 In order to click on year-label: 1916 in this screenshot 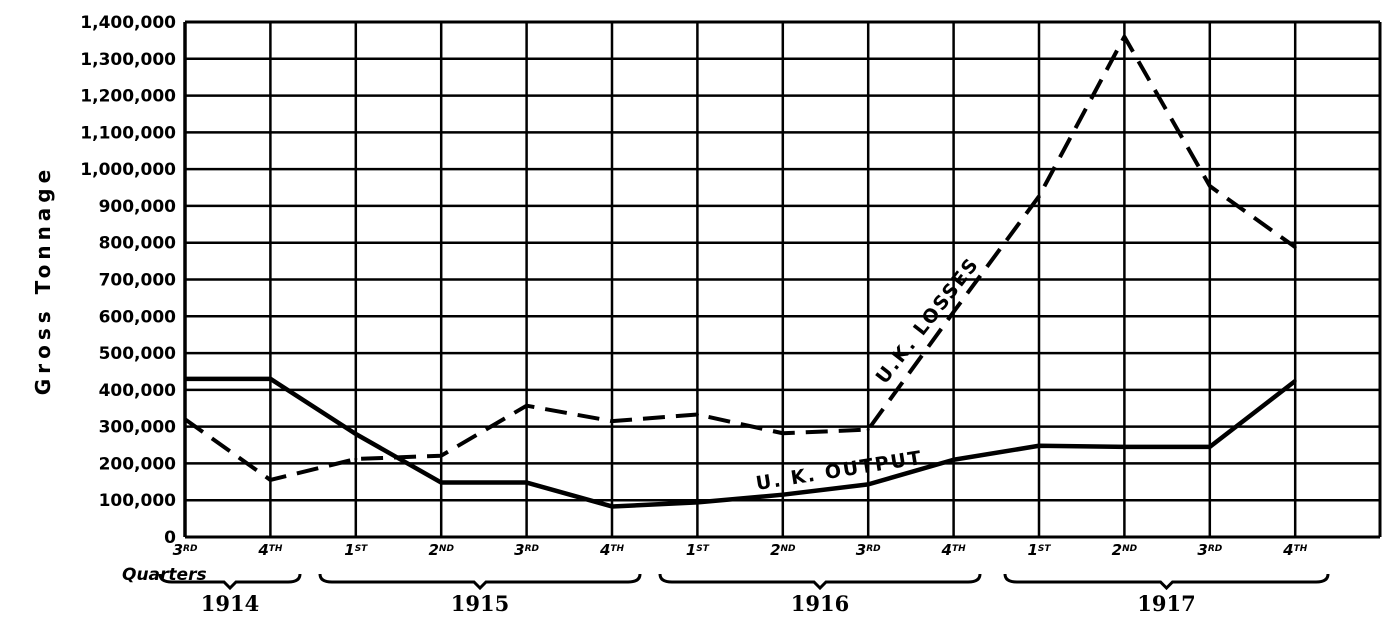, I will do `click(820, 603)`.